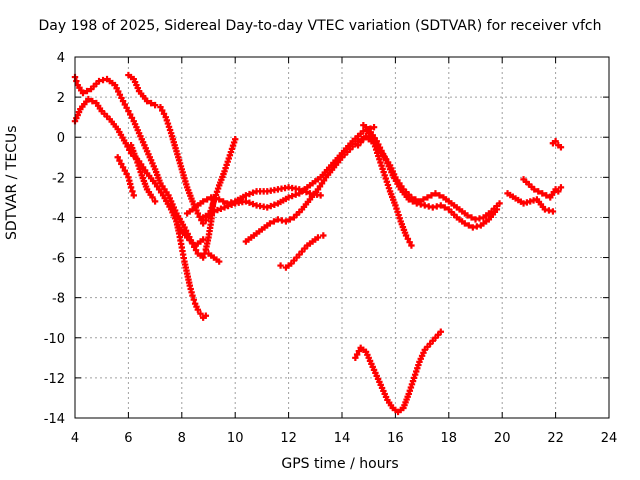 This screenshot has width=640, height=480. What do you see at coordinates (61, 58) in the screenshot?
I see `y-tick-label: 4` at bounding box center [61, 58].